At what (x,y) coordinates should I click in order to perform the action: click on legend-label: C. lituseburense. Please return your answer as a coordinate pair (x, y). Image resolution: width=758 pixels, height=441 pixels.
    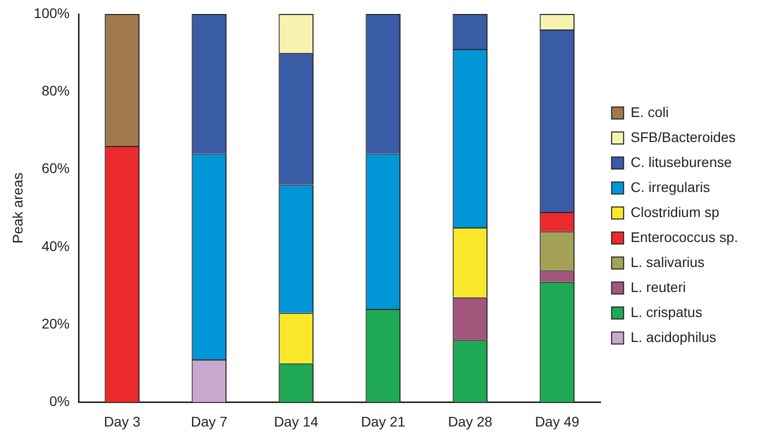
    Looking at the image, I should click on (681, 162).